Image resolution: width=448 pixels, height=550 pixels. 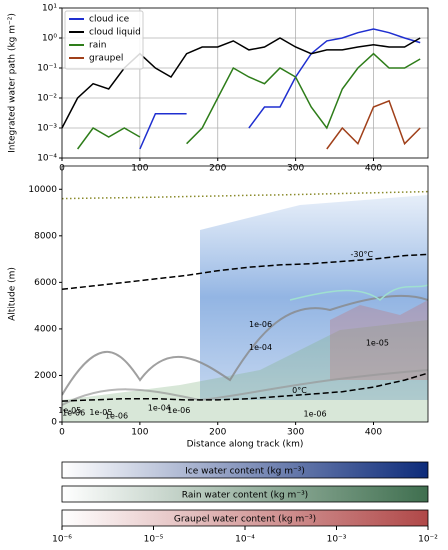 I want to click on y-tick-label: 4000, so click(x=45, y=329).